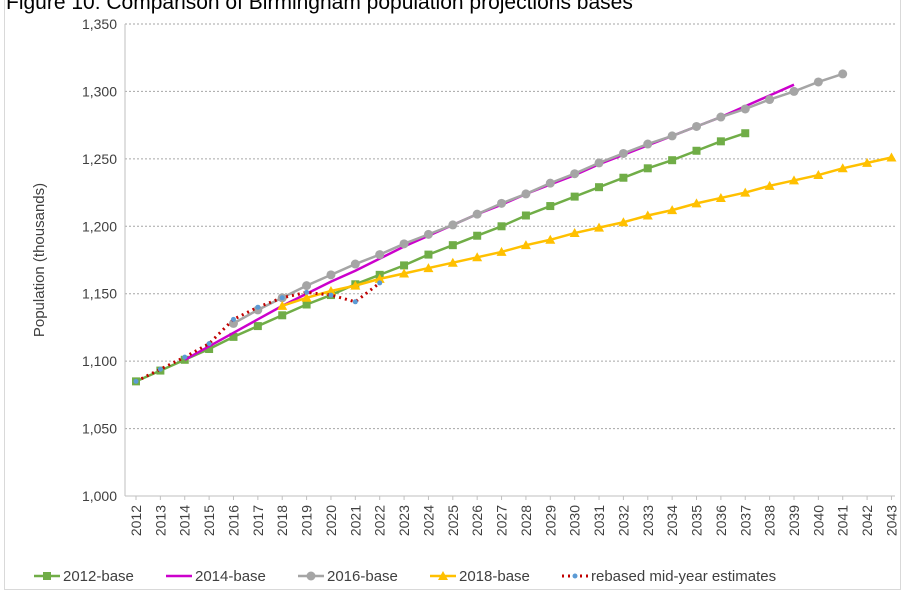 The width and height of the screenshot is (903, 592). I want to click on legend-label-2: 2016-base, so click(362, 576).